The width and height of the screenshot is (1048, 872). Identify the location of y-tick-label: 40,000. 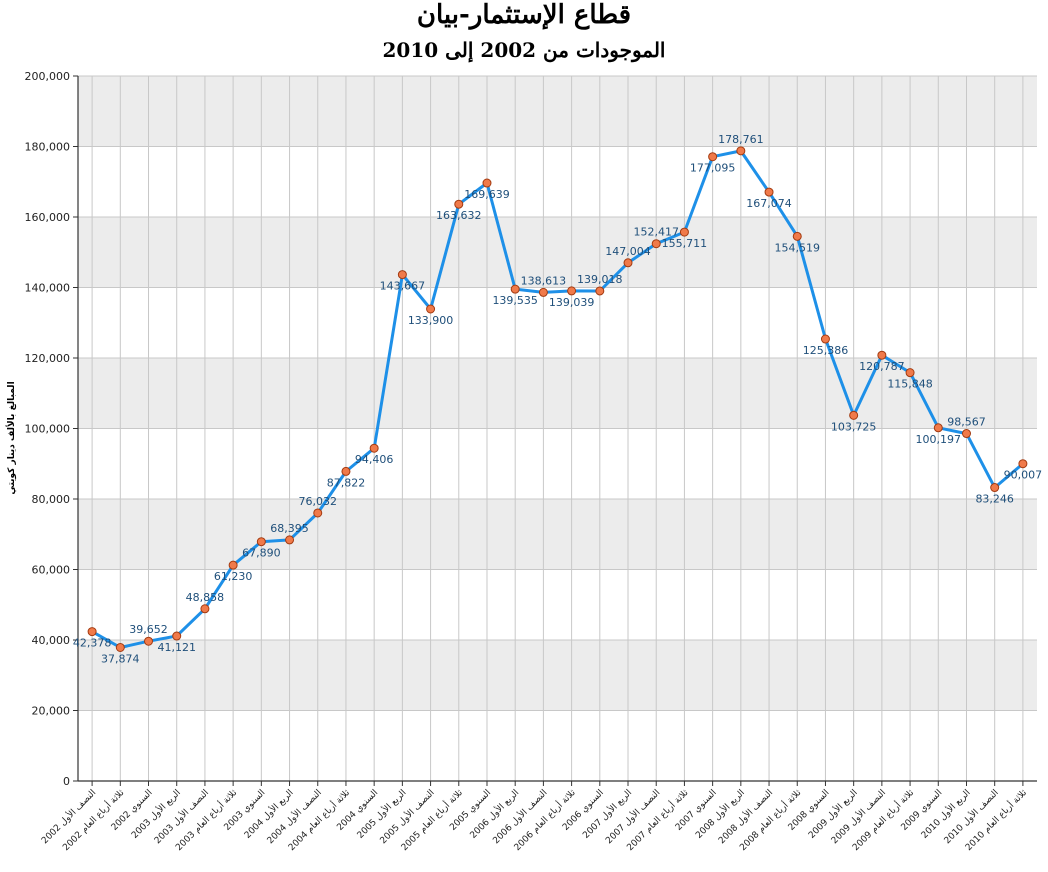
(51, 640).